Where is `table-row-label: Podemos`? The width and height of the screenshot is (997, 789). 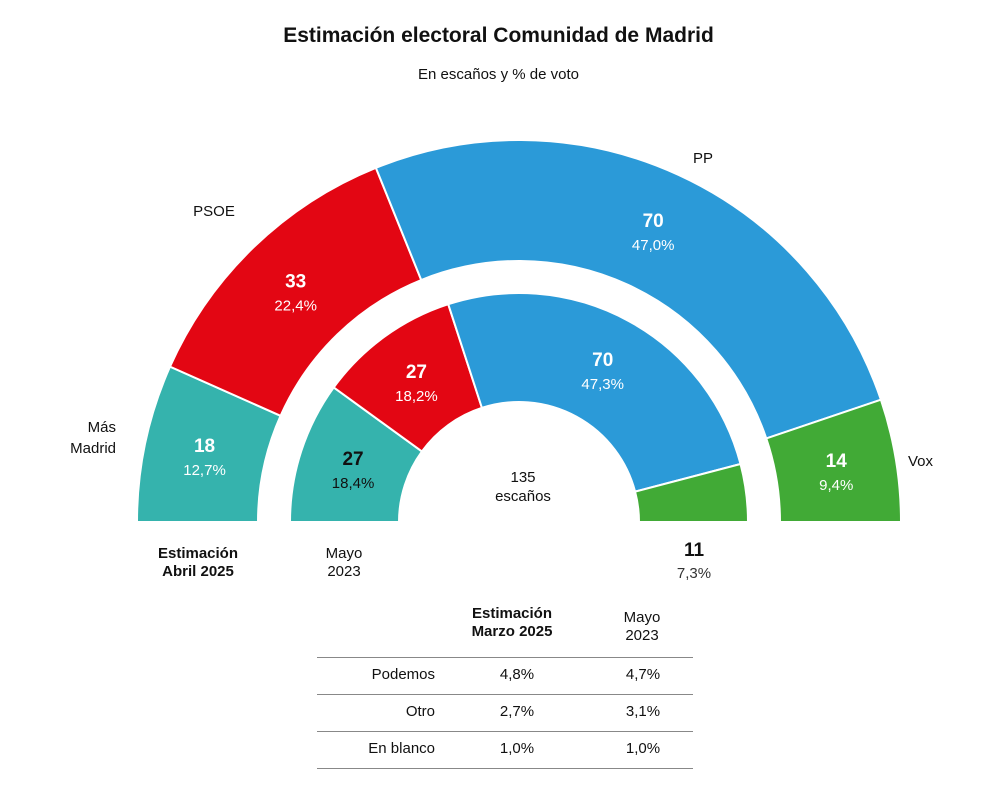 table-row-label: Podemos is located at coordinates (403, 674).